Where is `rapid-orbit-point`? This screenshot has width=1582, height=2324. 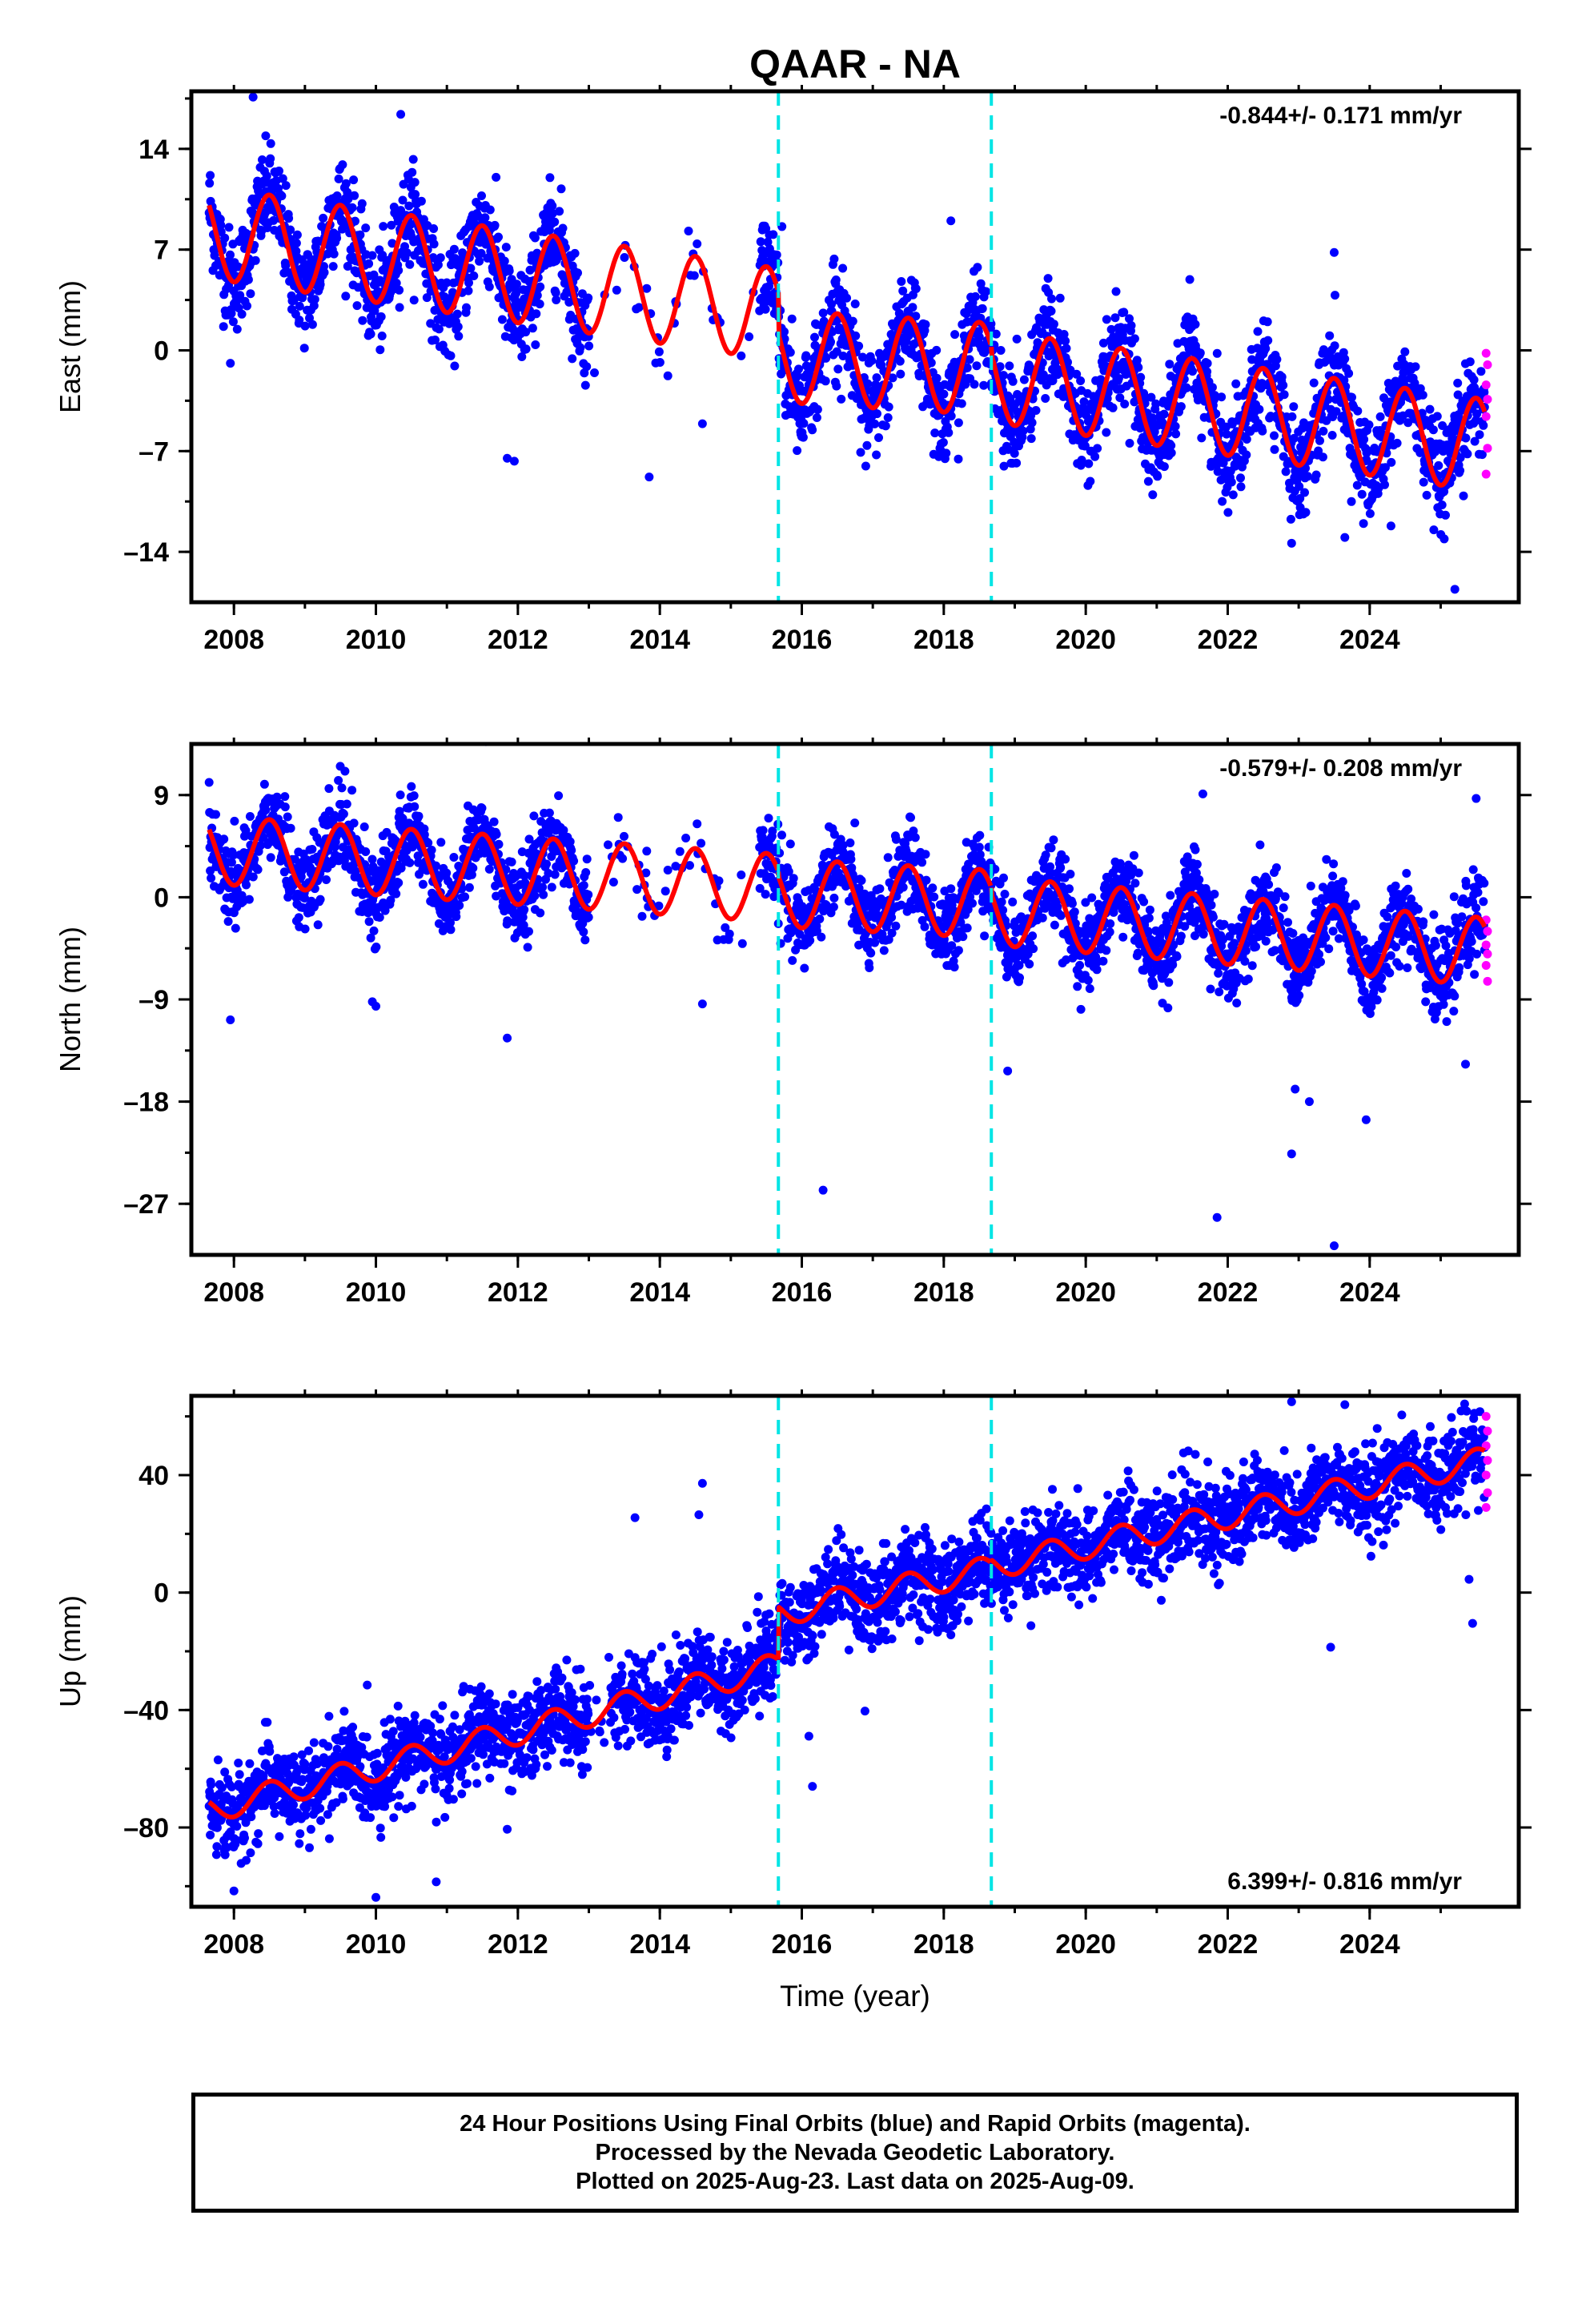
rapid-orbit-point is located at coordinates (1486, 385).